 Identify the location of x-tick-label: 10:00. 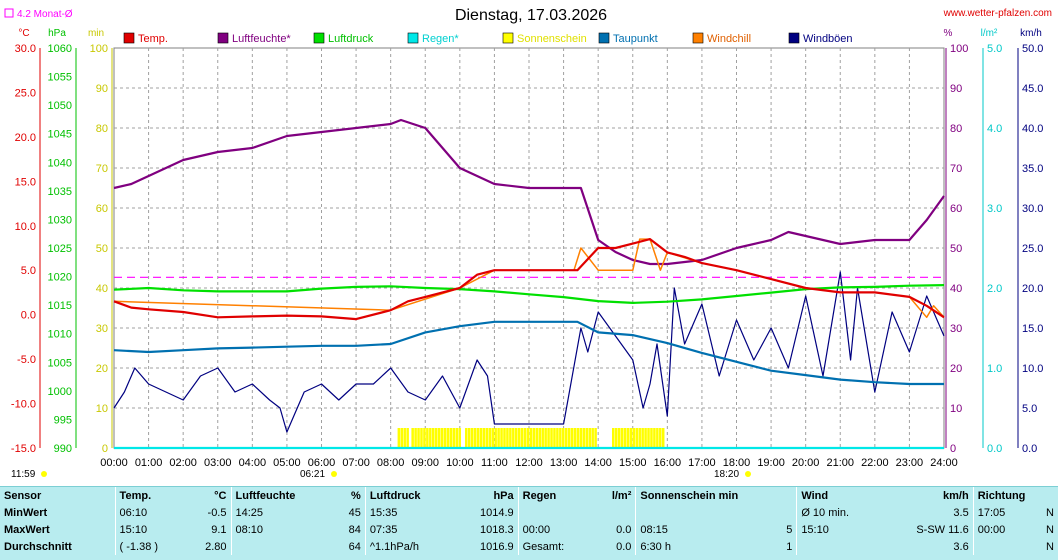
(460, 463).